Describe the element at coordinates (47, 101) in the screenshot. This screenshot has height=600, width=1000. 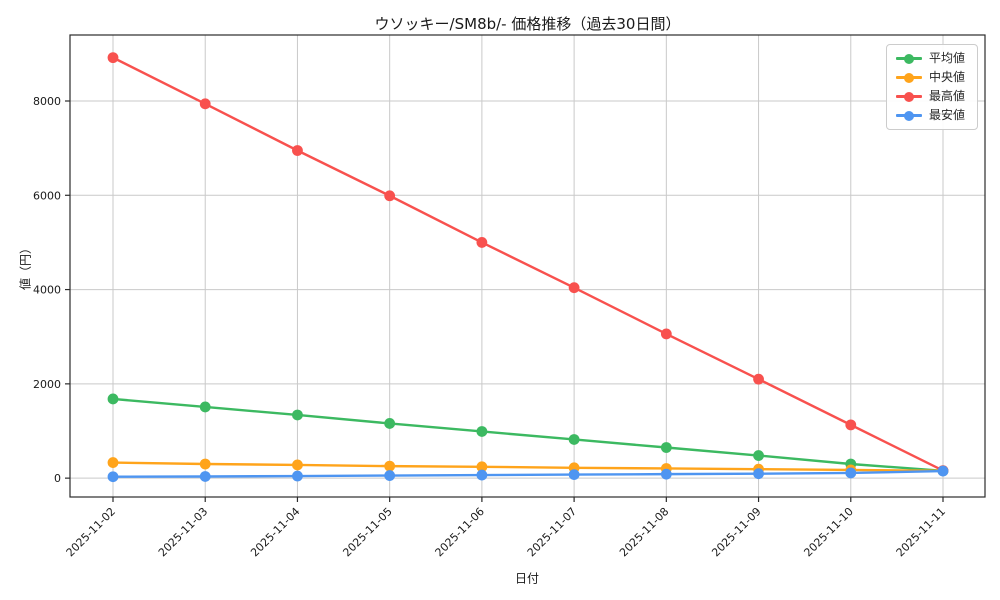
I see `y-tick-label: 8000` at that location.